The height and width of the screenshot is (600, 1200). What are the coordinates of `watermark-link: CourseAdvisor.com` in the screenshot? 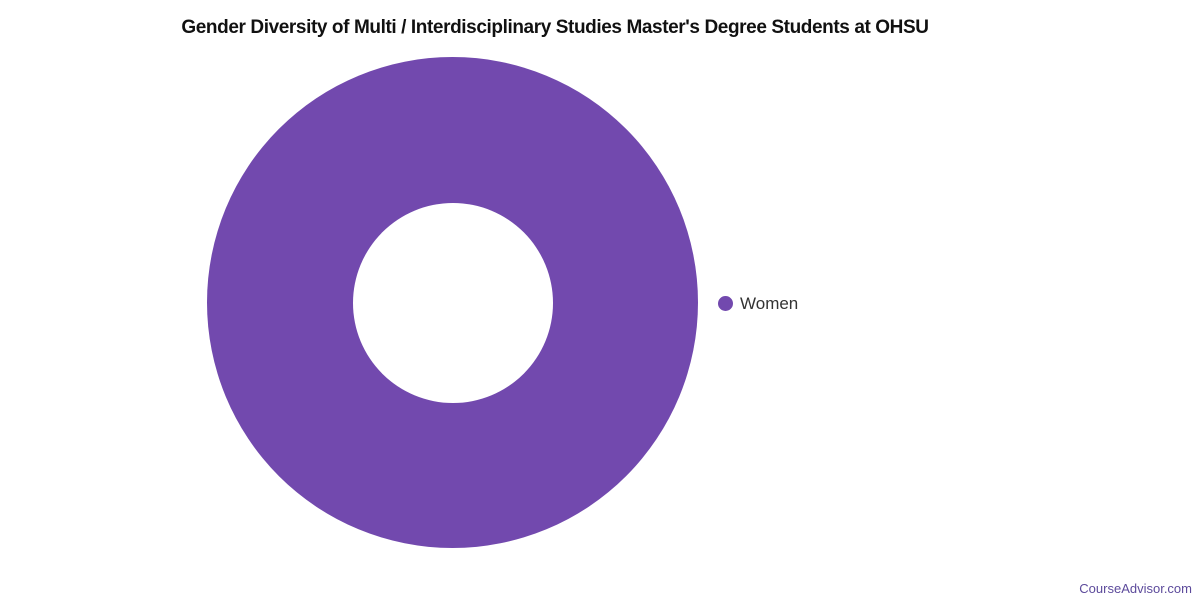 It's located at (1135, 588).